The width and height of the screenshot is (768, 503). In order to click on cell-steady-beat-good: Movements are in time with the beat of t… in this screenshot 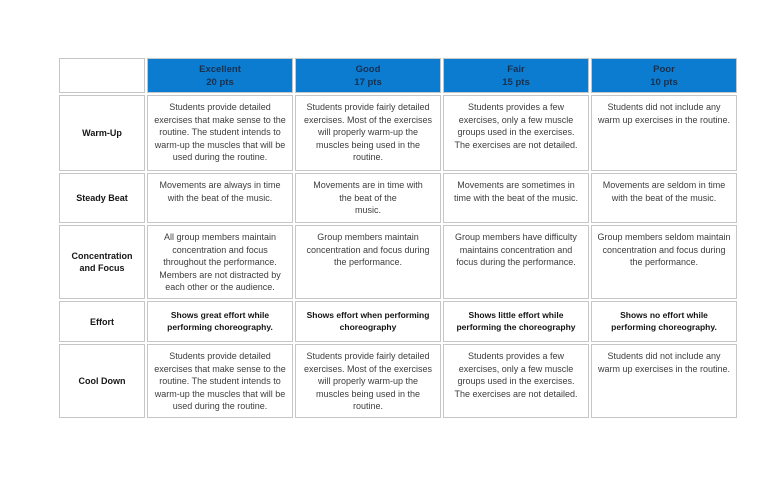, I will do `click(368, 198)`.